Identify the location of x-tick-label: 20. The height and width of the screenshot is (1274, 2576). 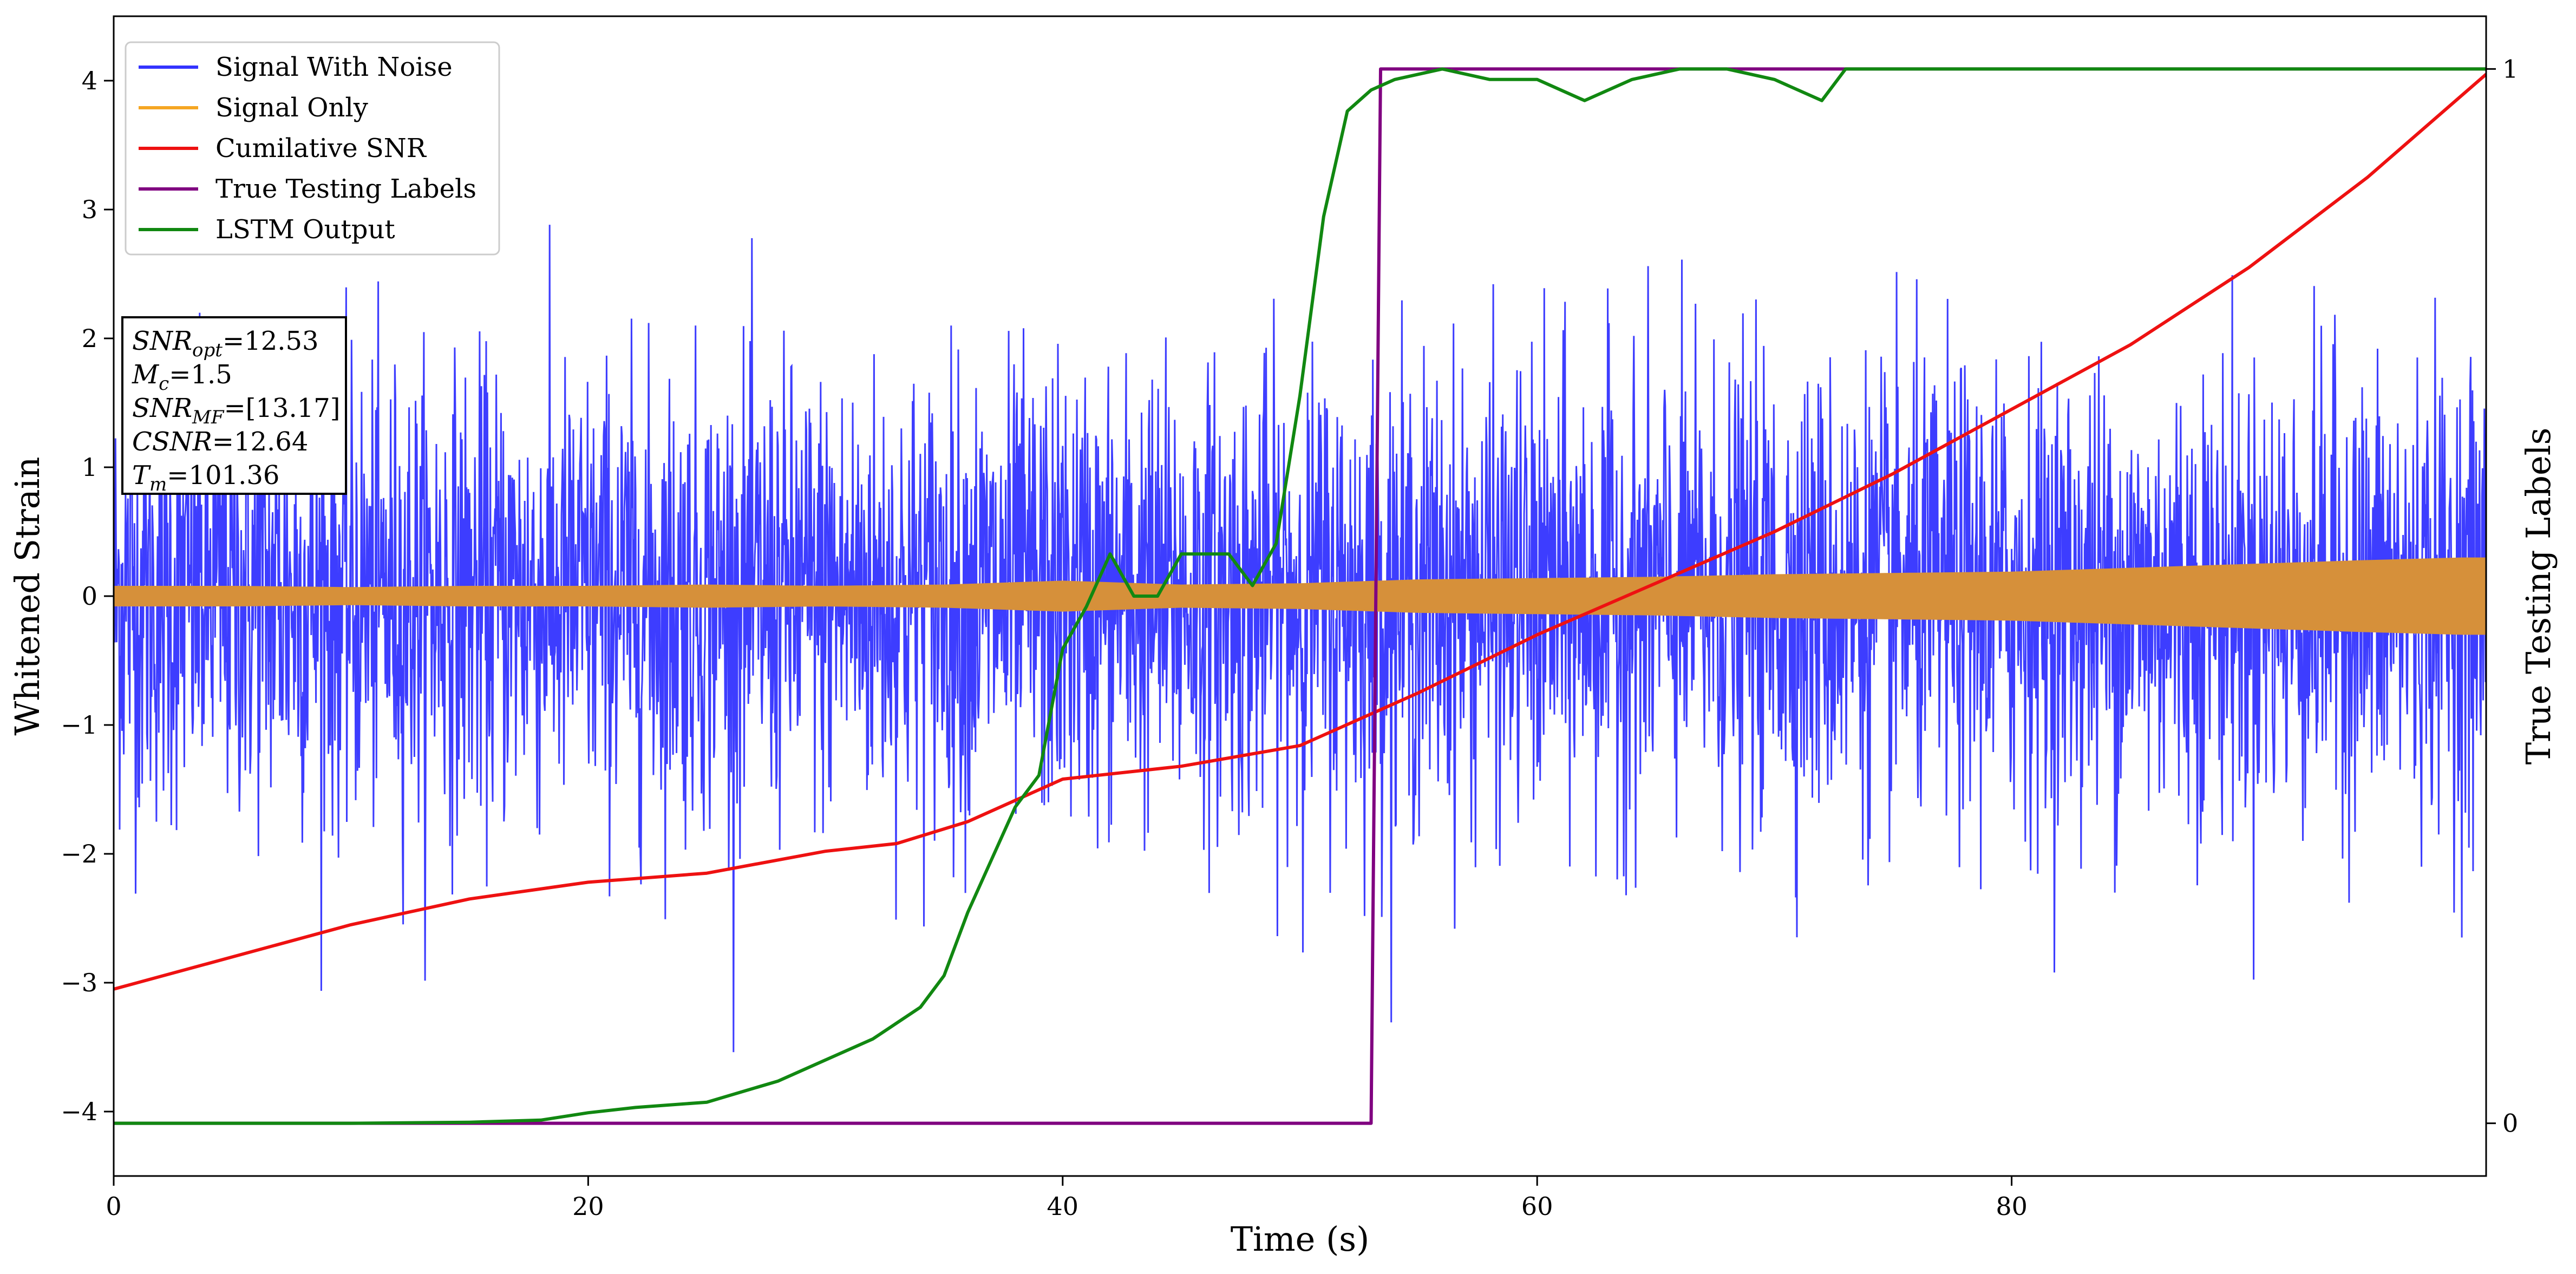
(588, 1206).